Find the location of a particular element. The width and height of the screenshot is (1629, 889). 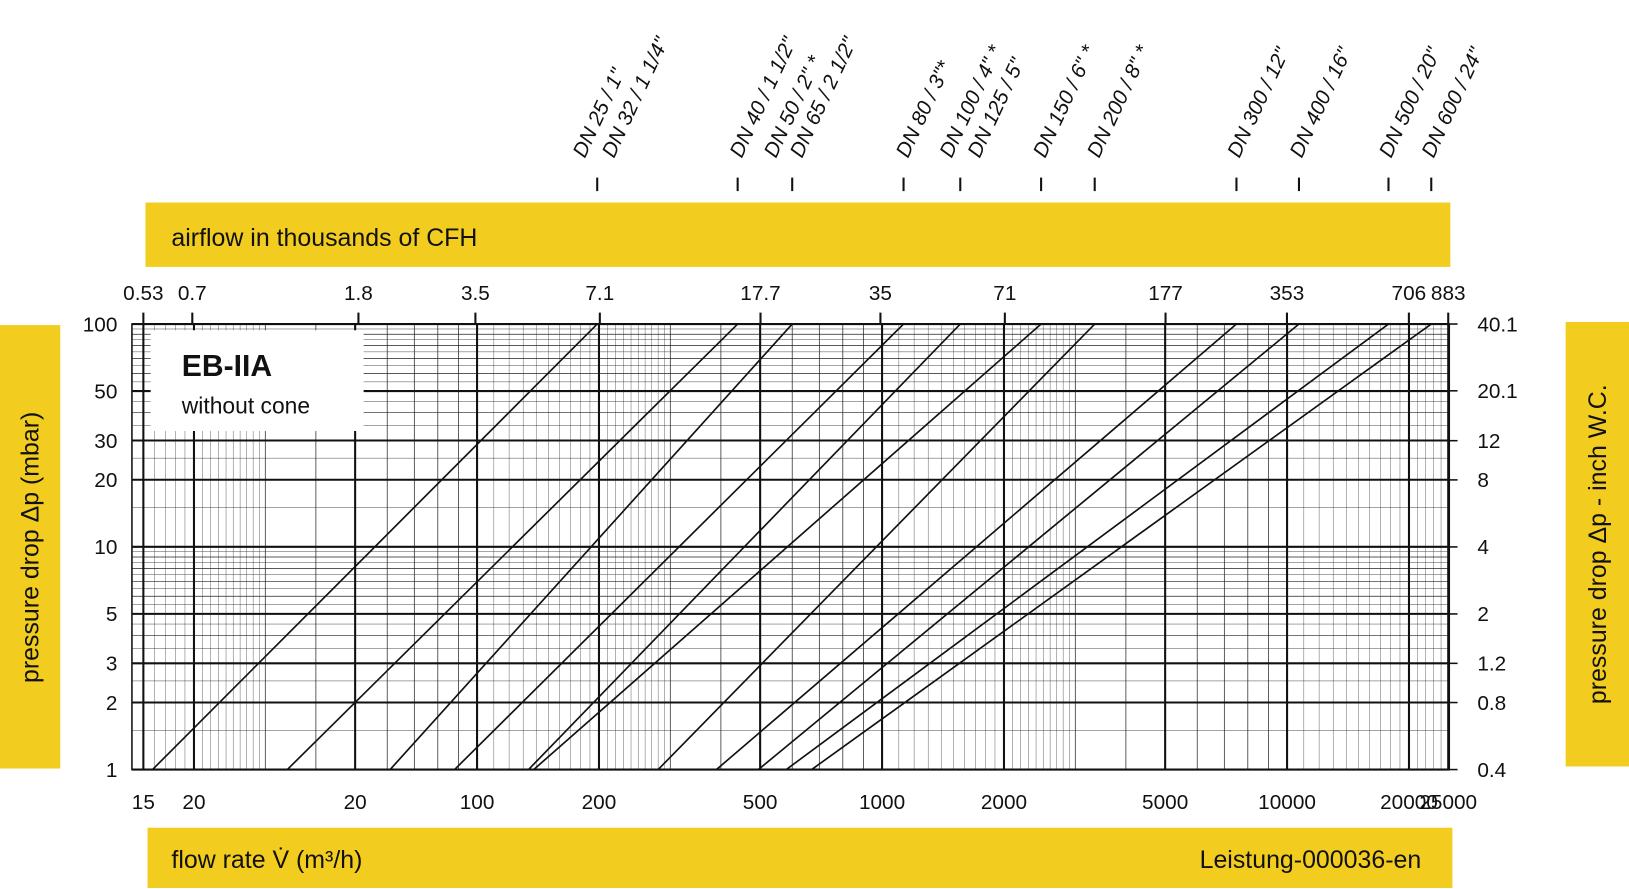

y2-tick-label: 2 is located at coordinates (1483, 614).